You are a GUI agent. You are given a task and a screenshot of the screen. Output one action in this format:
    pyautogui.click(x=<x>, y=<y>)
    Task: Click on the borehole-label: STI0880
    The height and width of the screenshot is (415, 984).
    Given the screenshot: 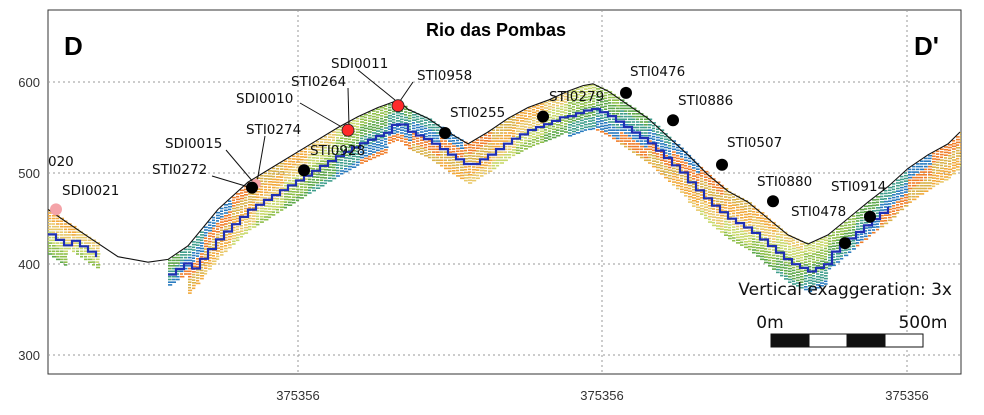 What is the action you would take?
    pyautogui.click(x=784, y=182)
    